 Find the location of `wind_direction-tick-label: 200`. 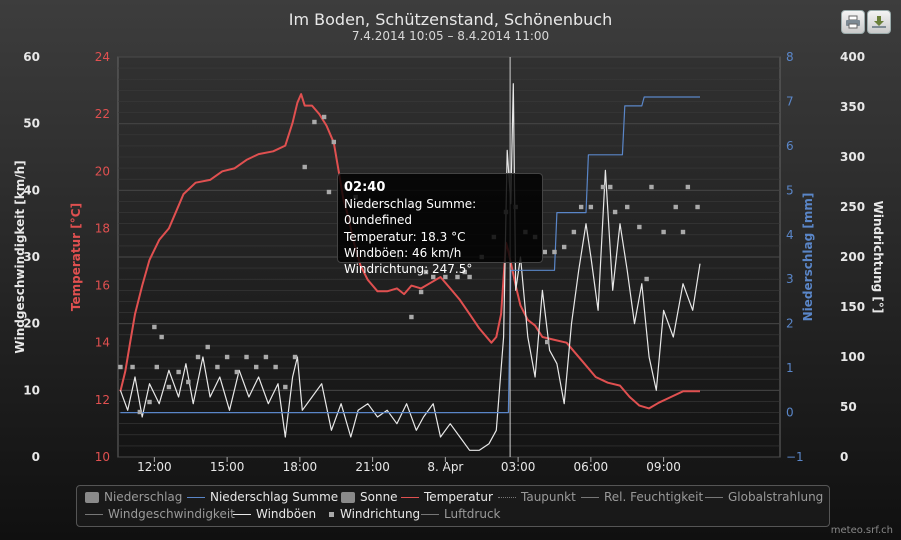

wind_direction-tick-label: 200 is located at coordinates (852, 257).